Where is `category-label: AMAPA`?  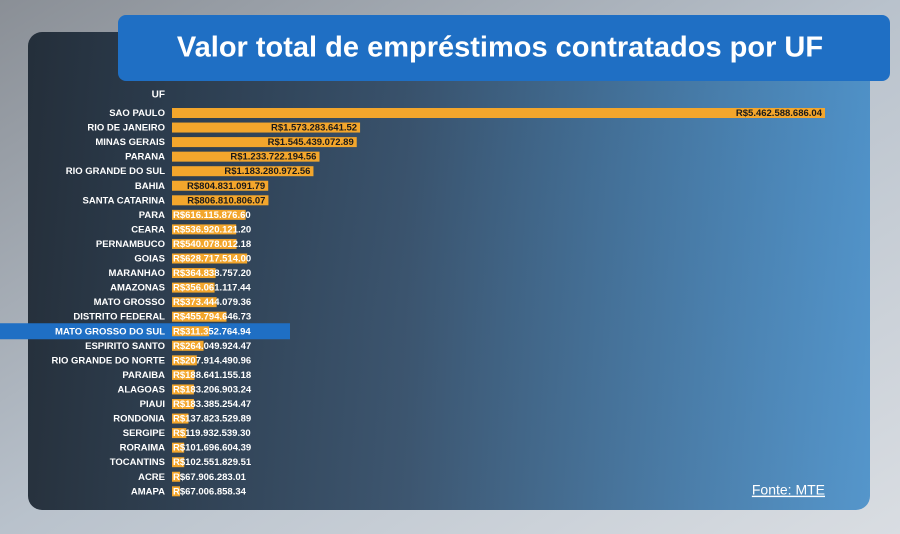
category-label: AMAPA is located at coordinates (148, 491).